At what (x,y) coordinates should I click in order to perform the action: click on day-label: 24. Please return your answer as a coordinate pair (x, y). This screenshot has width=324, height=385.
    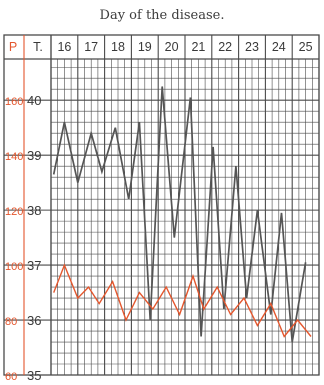
    Looking at the image, I should click on (279, 47).